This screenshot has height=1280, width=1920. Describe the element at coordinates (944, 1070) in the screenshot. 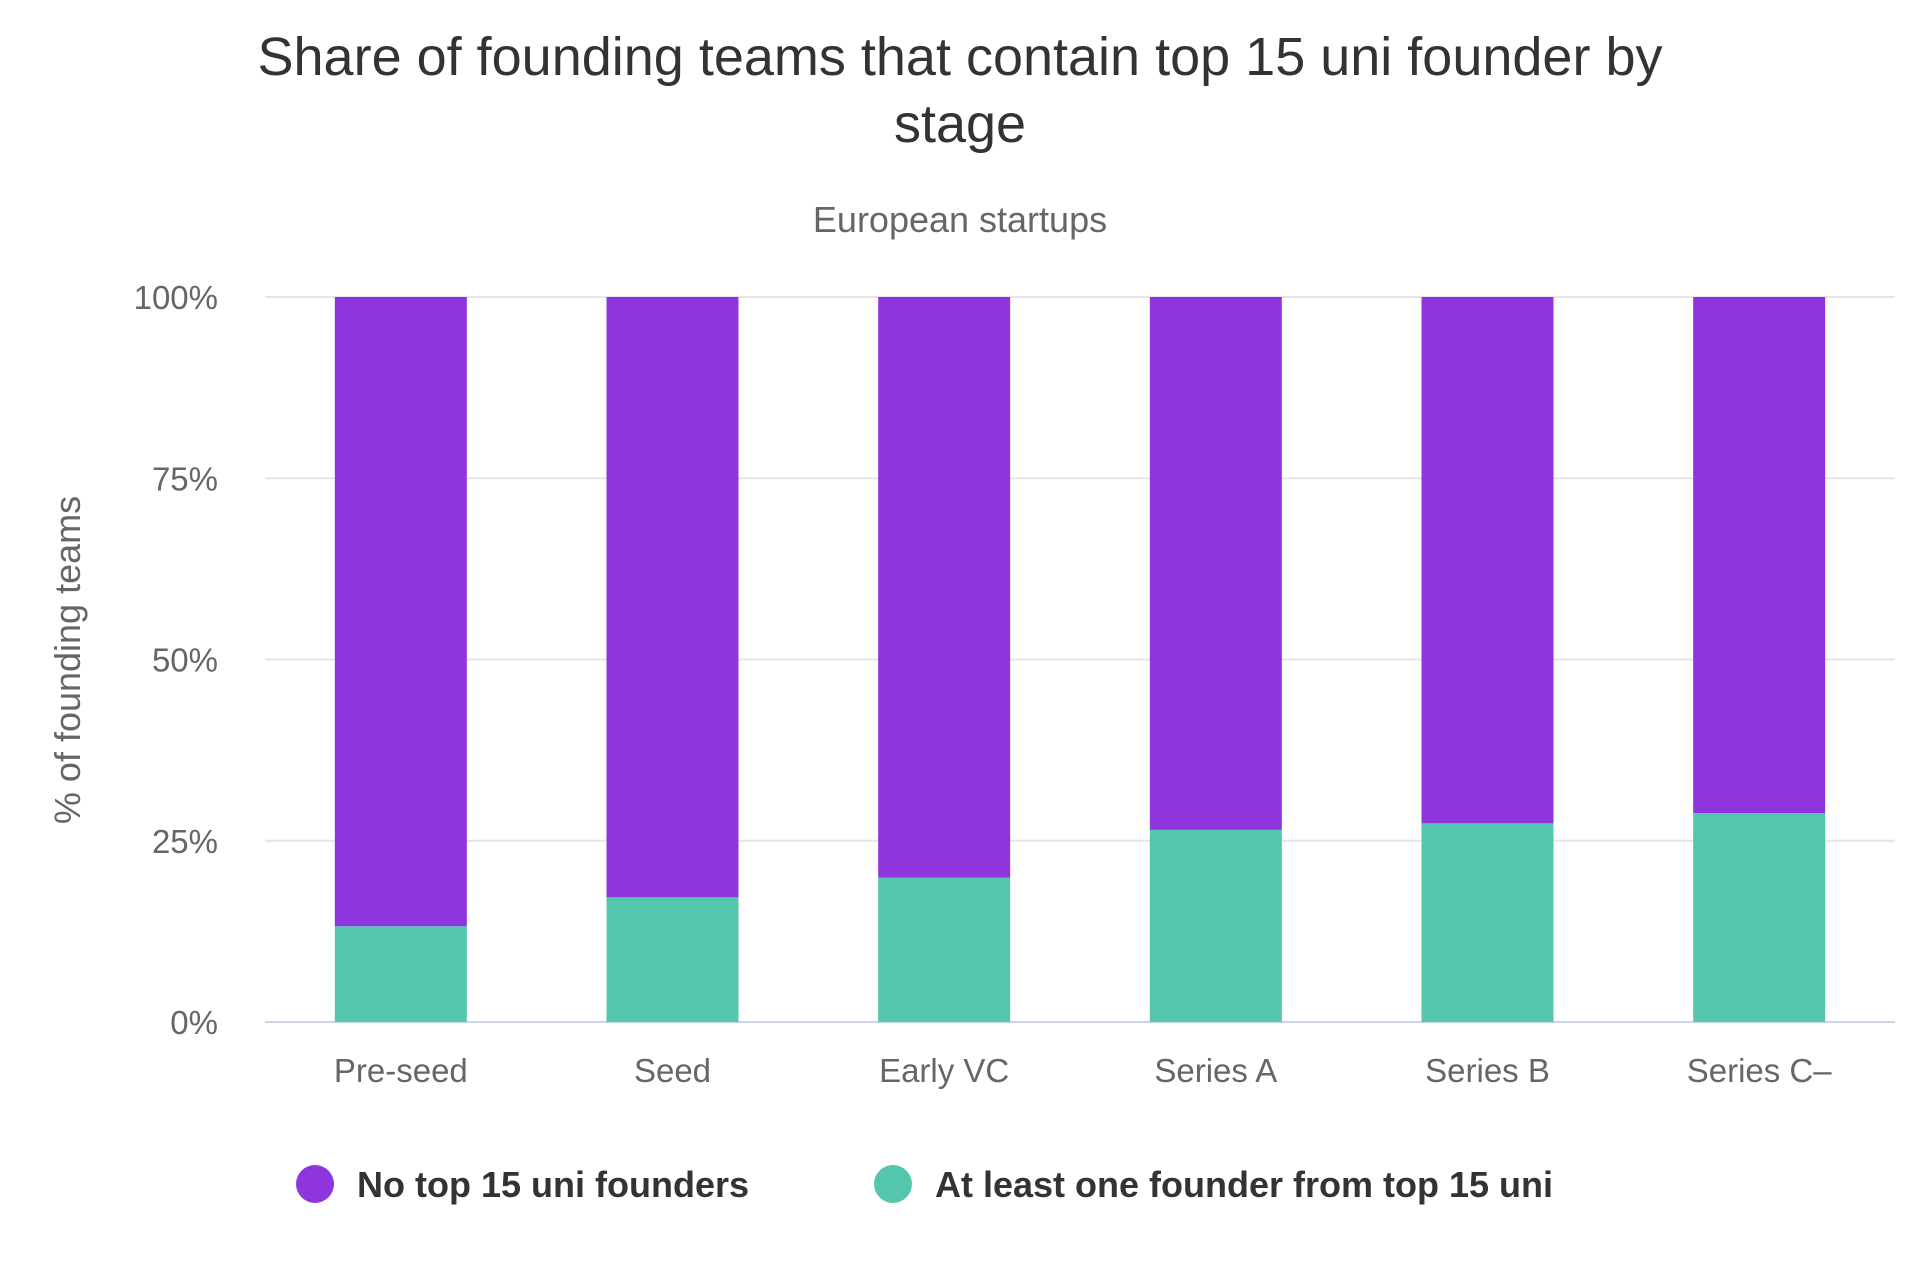

I see `x-tick-label: Early VC` at that location.